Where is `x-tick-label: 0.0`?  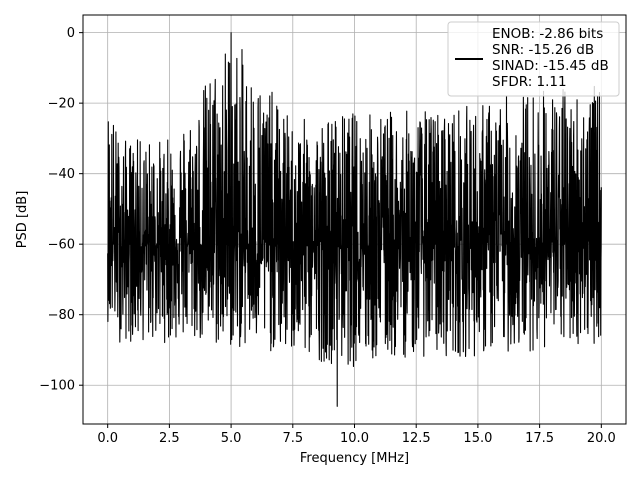 x-tick-label: 0.0 is located at coordinates (107, 438).